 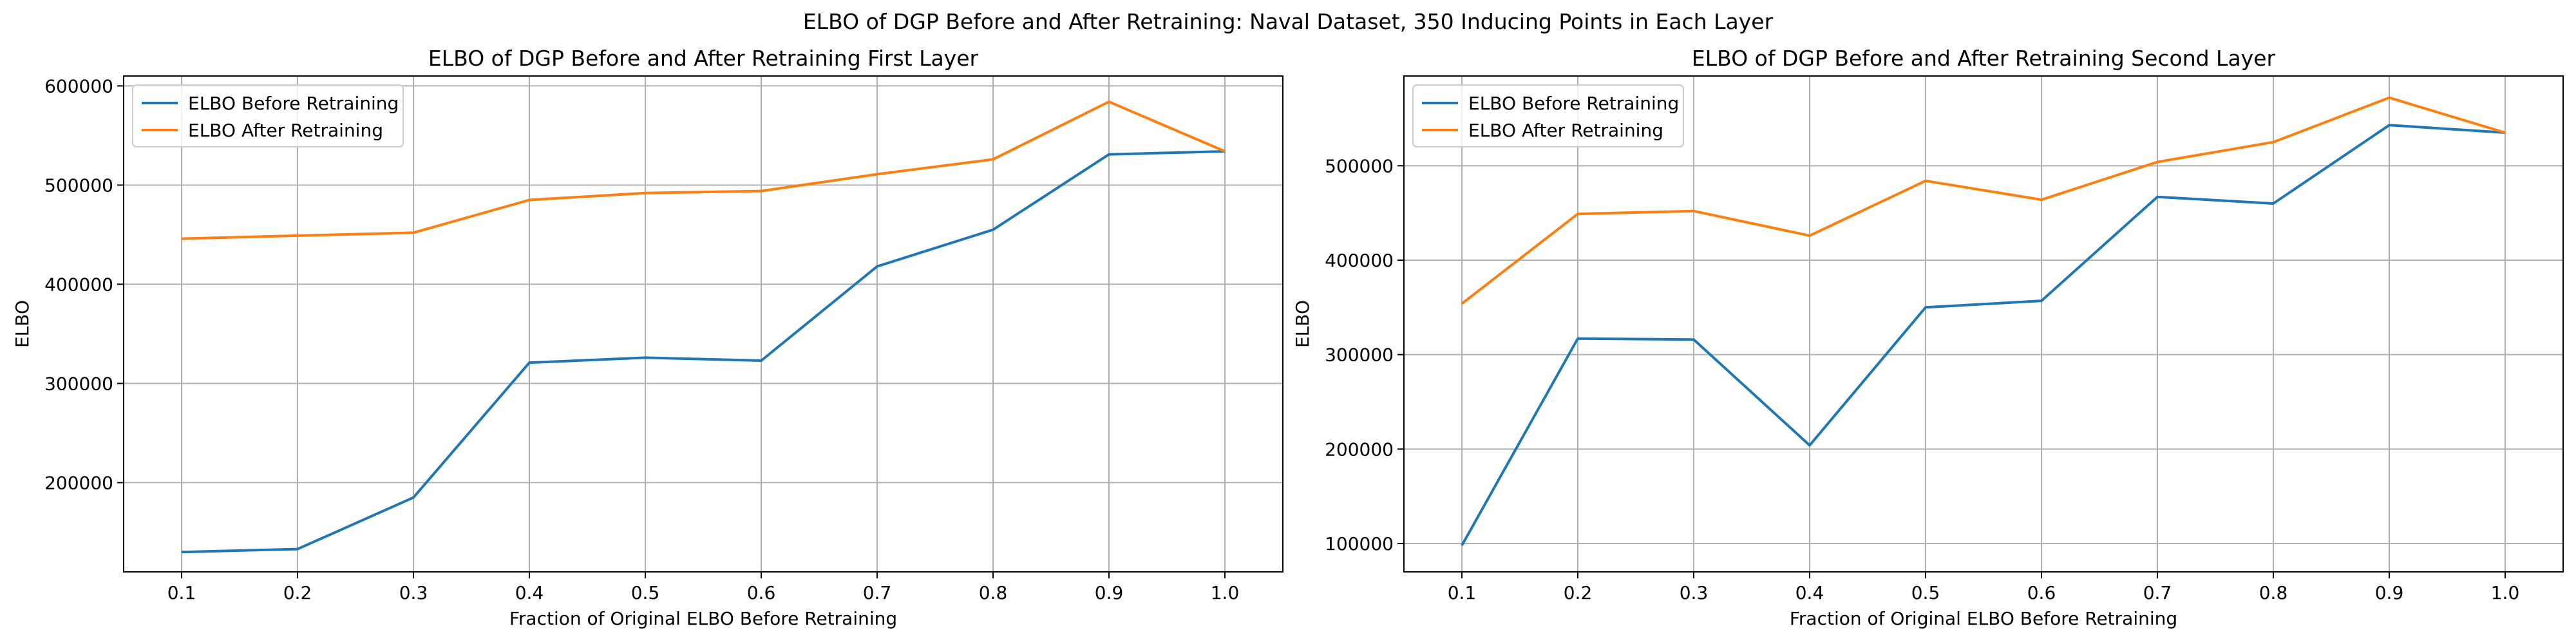 I want to click on y-tick-label: 100000, so click(x=1359, y=543).